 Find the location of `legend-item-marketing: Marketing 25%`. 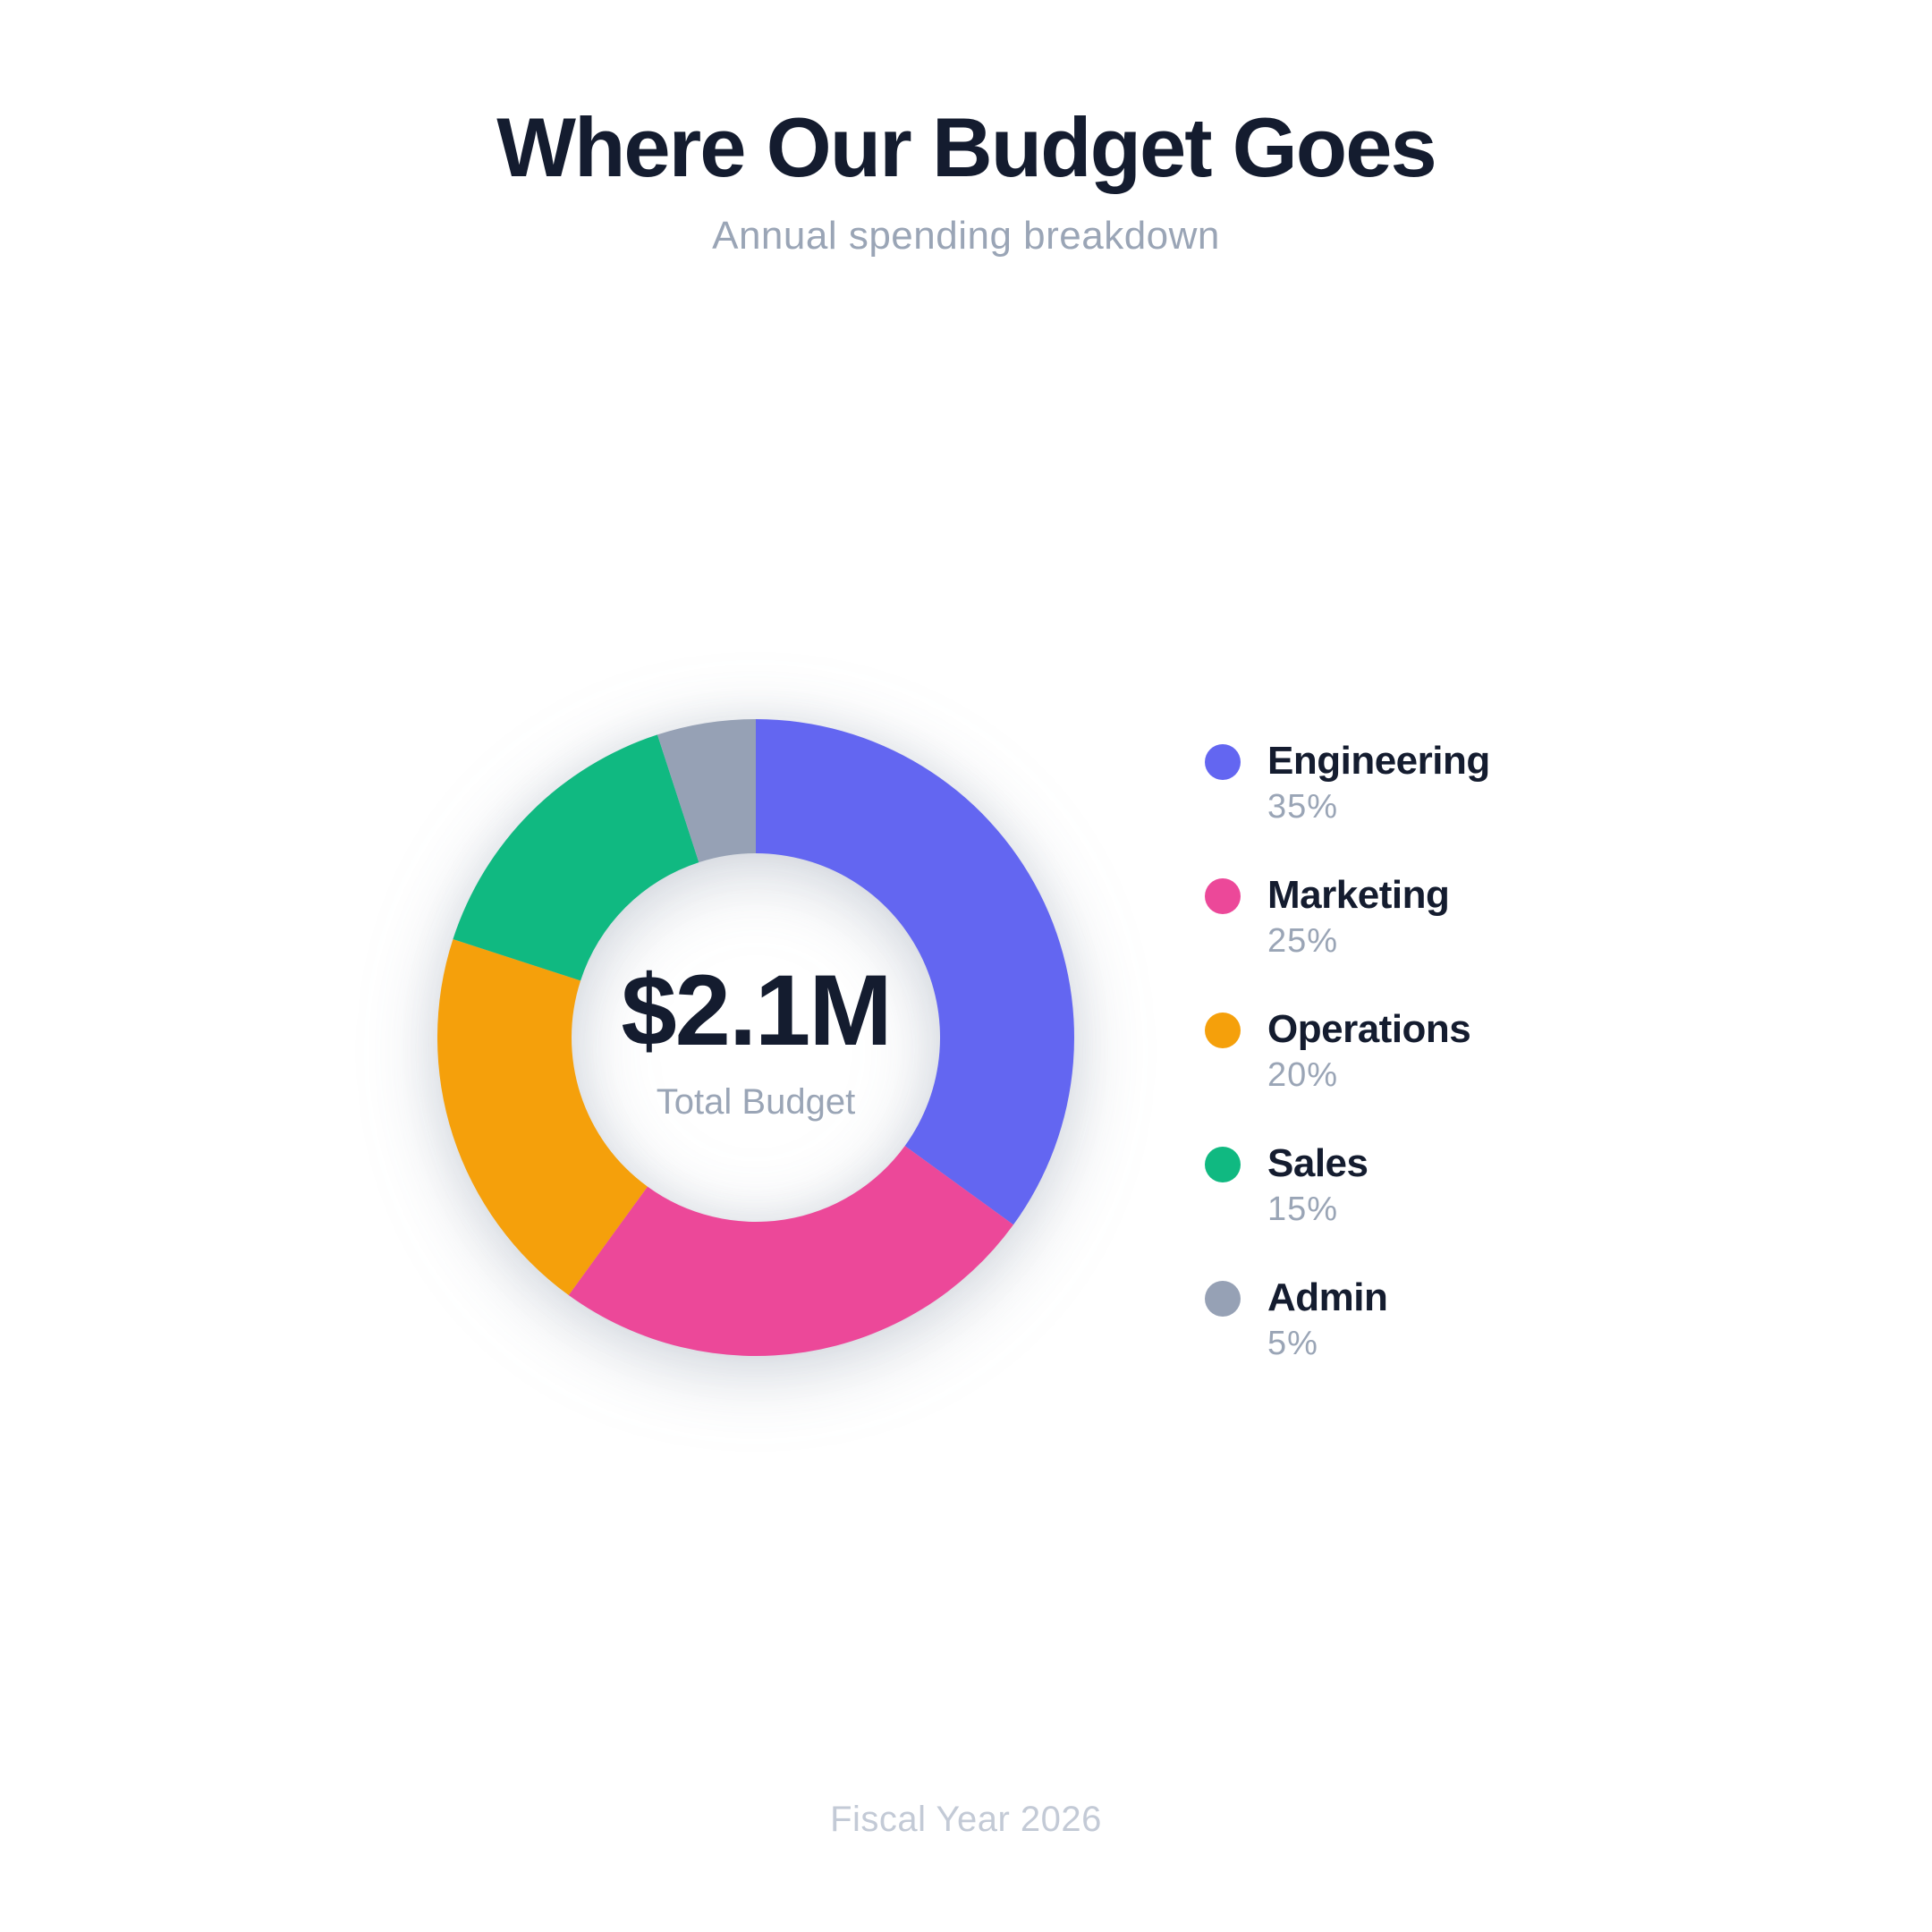

legend-item-marketing: Marketing 25% is located at coordinates (1347, 917).